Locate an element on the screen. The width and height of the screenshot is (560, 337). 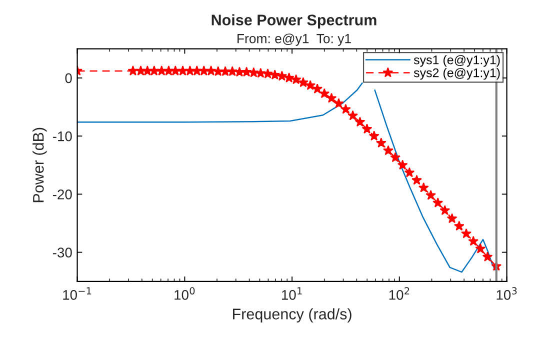
x-tick-label: 10$^{3}$ is located at coordinates (506, 293).